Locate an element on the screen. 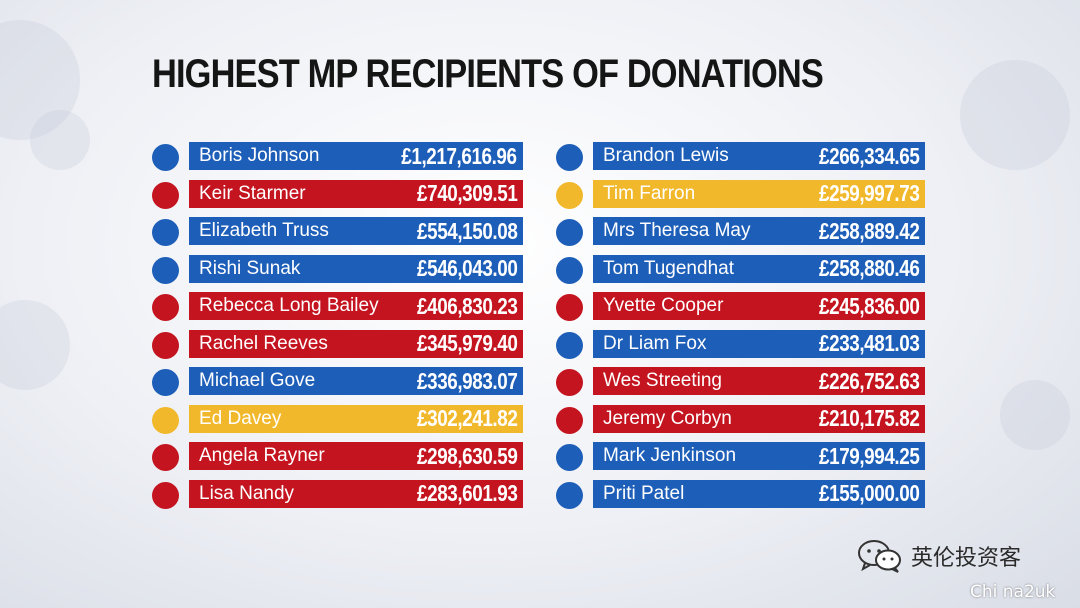  recipient-name: Rishi Sunak is located at coordinates (250, 268).